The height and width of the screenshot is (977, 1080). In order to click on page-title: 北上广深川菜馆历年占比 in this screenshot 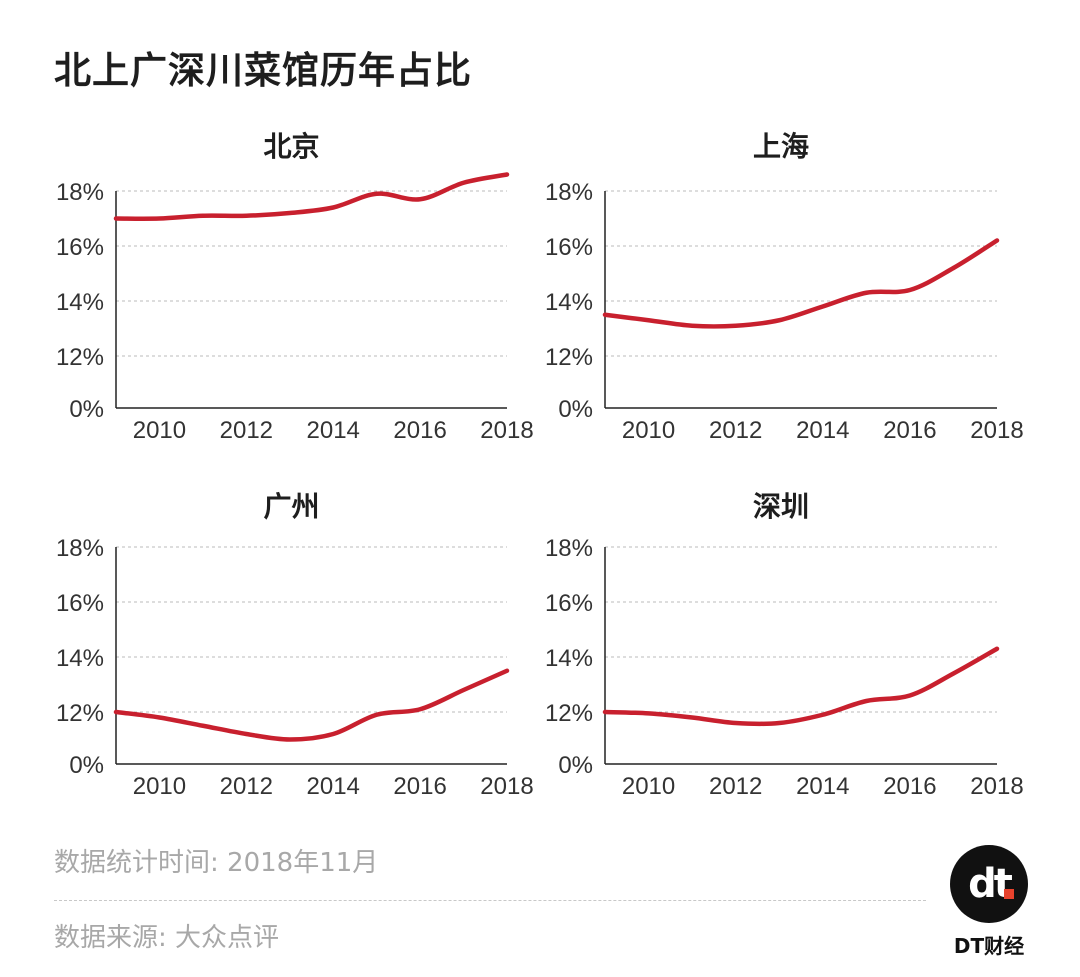, I will do `click(263, 70)`.